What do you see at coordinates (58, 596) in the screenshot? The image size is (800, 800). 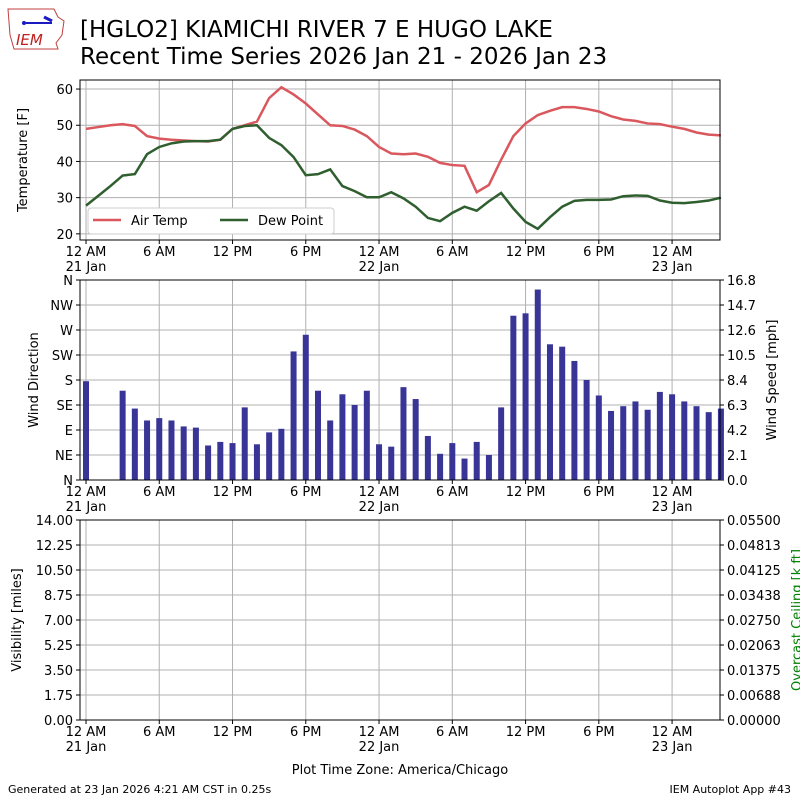 I see `y-tick-label: 8.75` at bounding box center [58, 596].